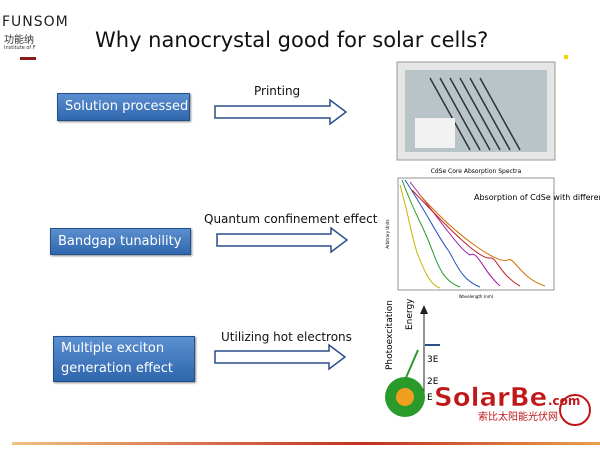  Describe the element at coordinates (286, 337) in the screenshot. I see `arrow-label: Utilizing hot electrons` at that location.